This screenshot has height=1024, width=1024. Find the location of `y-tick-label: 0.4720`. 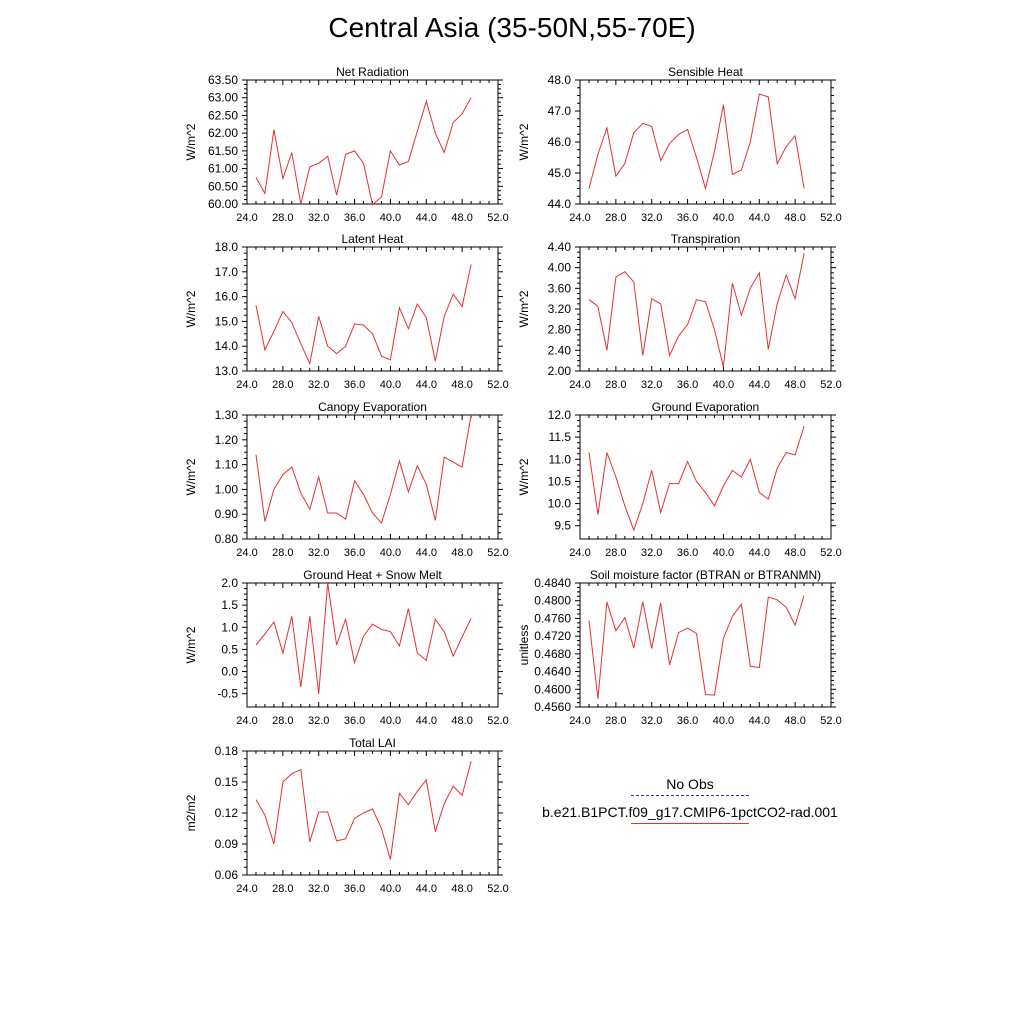

y-tick-label: 0.4720 is located at coordinates (552, 636).